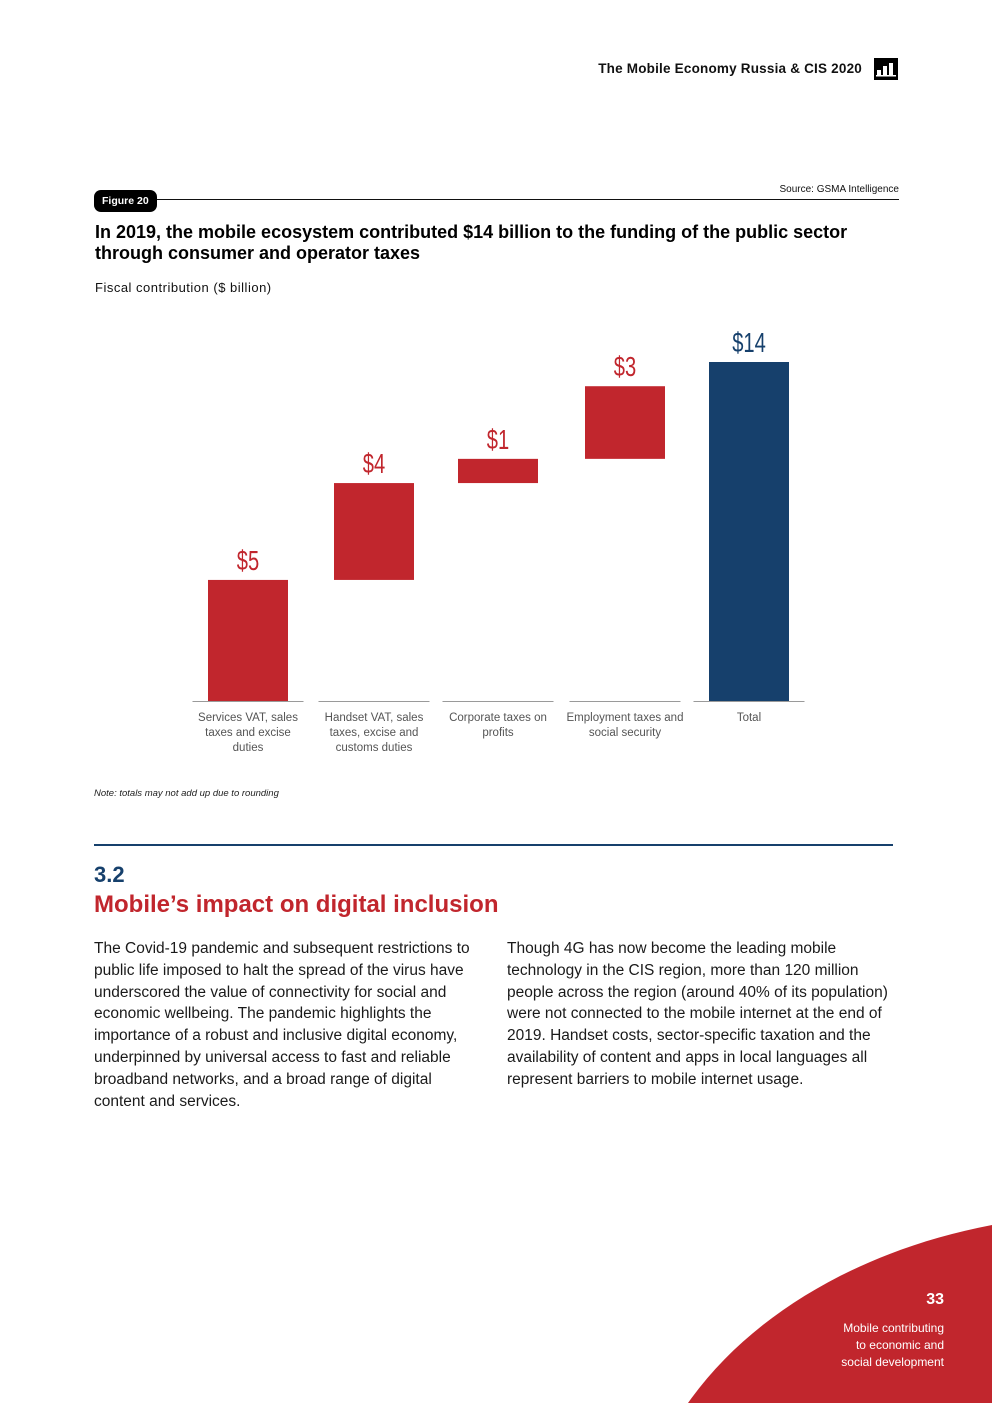 The width and height of the screenshot is (992, 1403). What do you see at coordinates (498, 725) in the screenshot?
I see `category-tick-label: Corporate taxes on profits` at bounding box center [498, 725].